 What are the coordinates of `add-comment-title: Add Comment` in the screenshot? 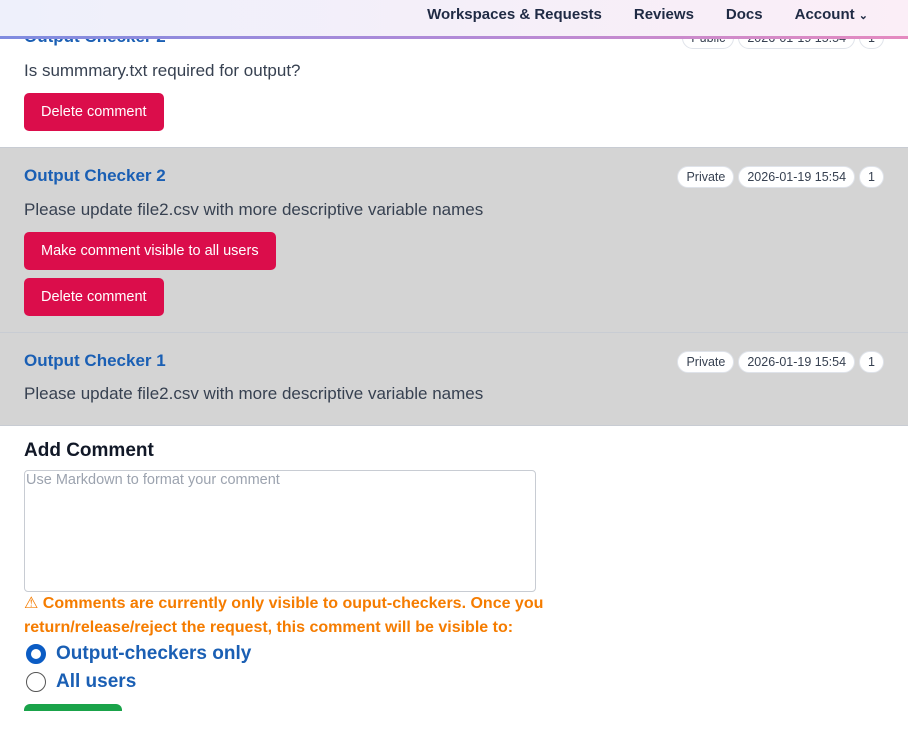 It's located at (89, 450).